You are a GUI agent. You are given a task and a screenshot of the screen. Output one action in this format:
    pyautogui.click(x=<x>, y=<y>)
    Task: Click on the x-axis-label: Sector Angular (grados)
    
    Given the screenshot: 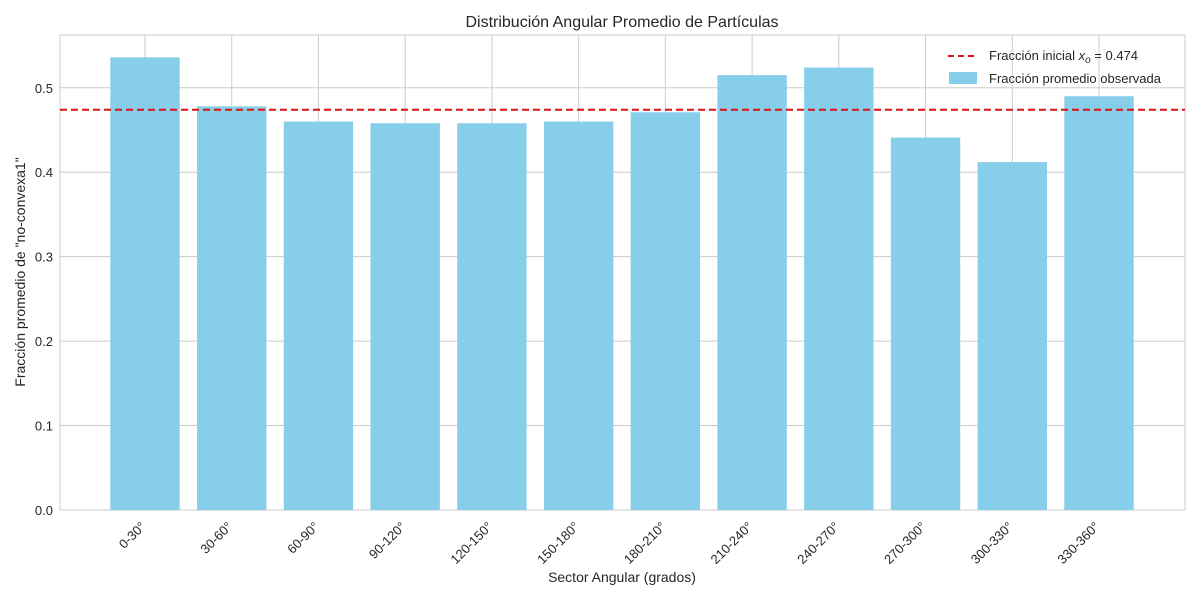 What is the action you would take?
    pyautogui.click(x=622, y=577)
    